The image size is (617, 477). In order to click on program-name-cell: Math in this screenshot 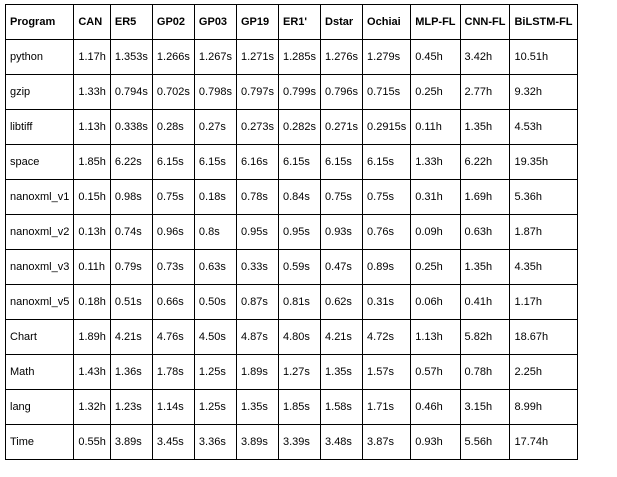, I will do `click(39, 372)`.